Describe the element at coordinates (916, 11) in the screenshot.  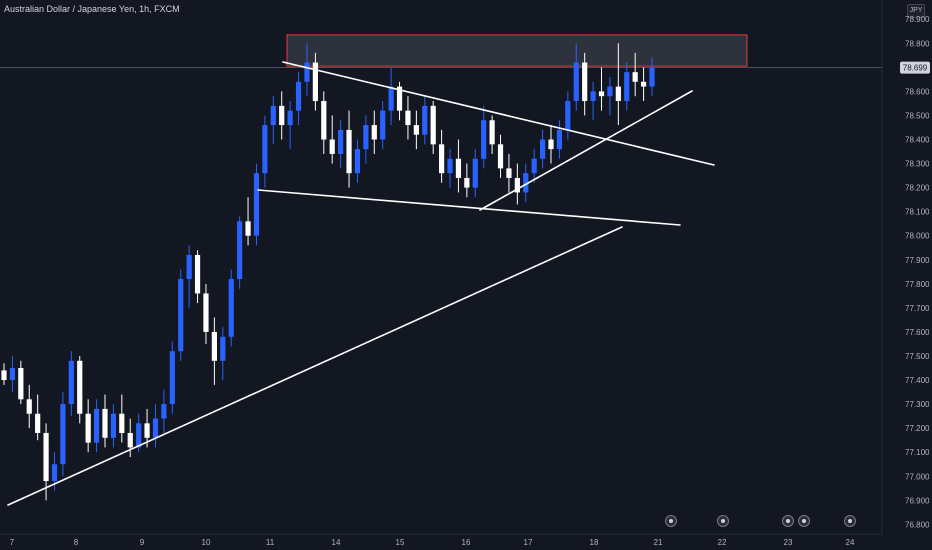
I see `currency-badge: JPY` at that location.